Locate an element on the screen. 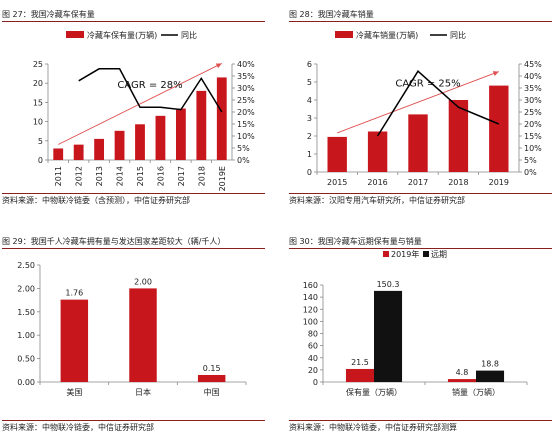 The image size is (554, 438). x-tick-label: 2017 is located at coordinates (181, 176).